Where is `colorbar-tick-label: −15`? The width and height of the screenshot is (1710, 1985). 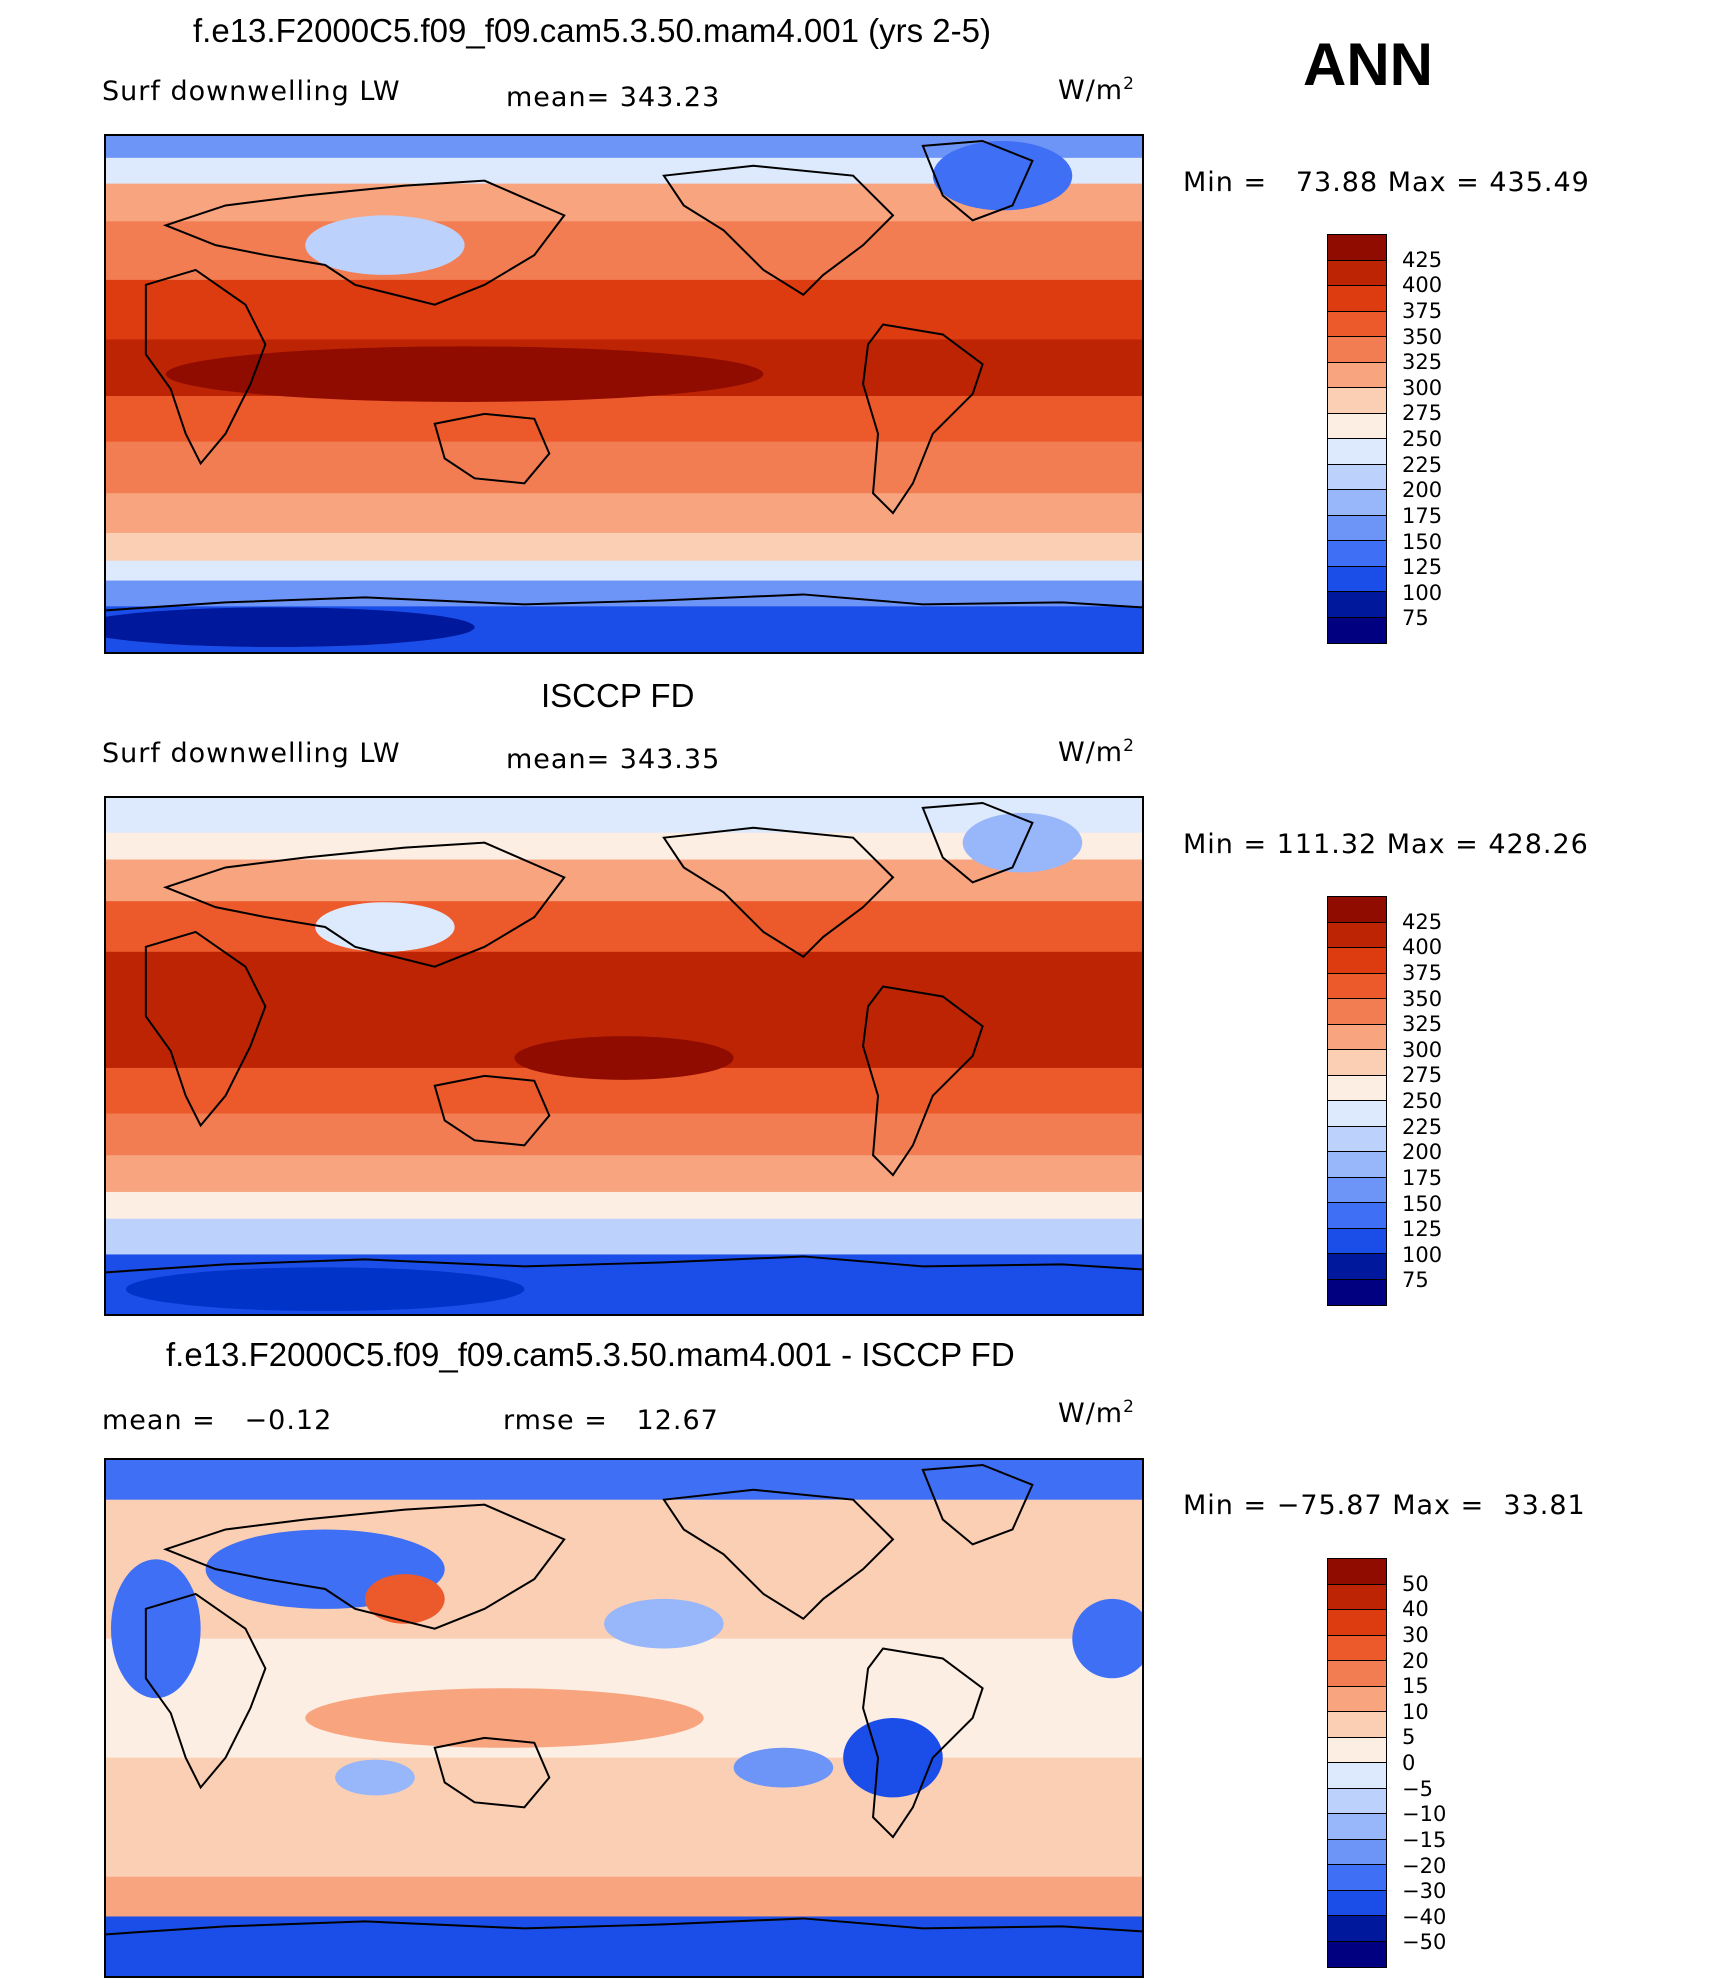
colorbar-tick-label: −15 is located at coordinates (1424, 1839).